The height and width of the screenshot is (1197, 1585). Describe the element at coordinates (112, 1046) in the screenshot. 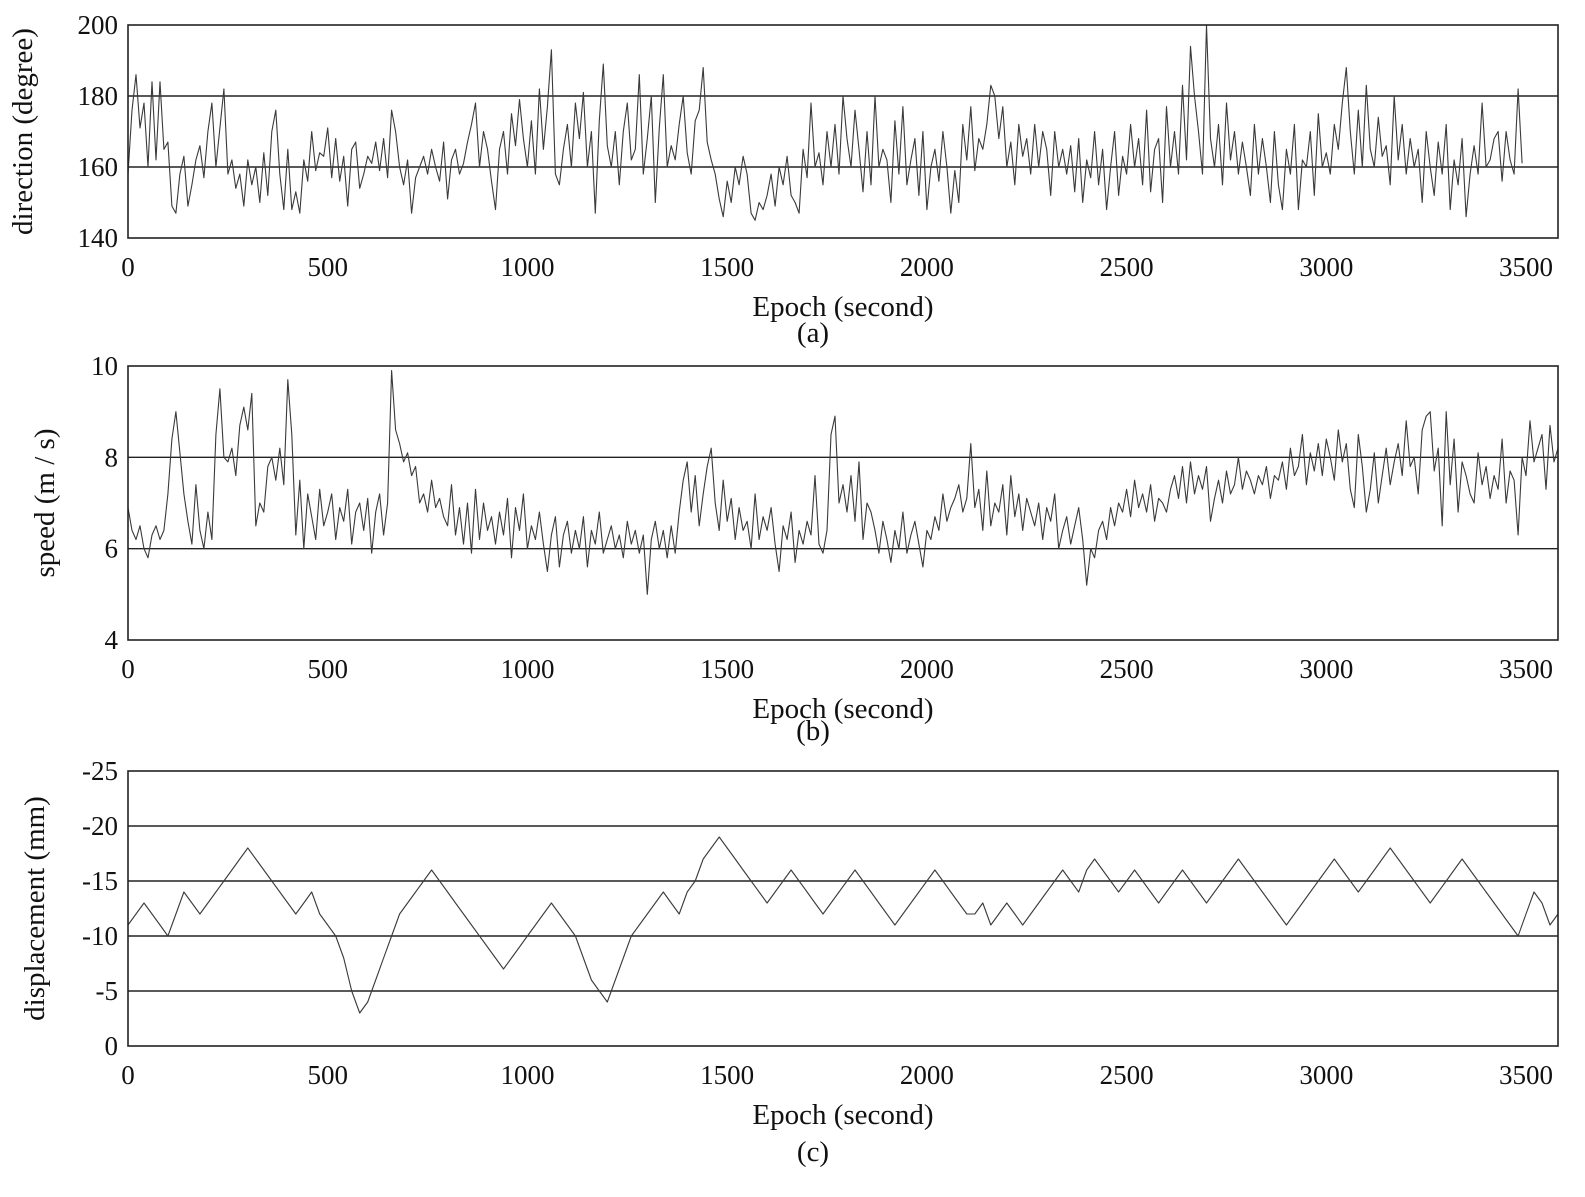

I see `y-tick-label: 0` at that location.